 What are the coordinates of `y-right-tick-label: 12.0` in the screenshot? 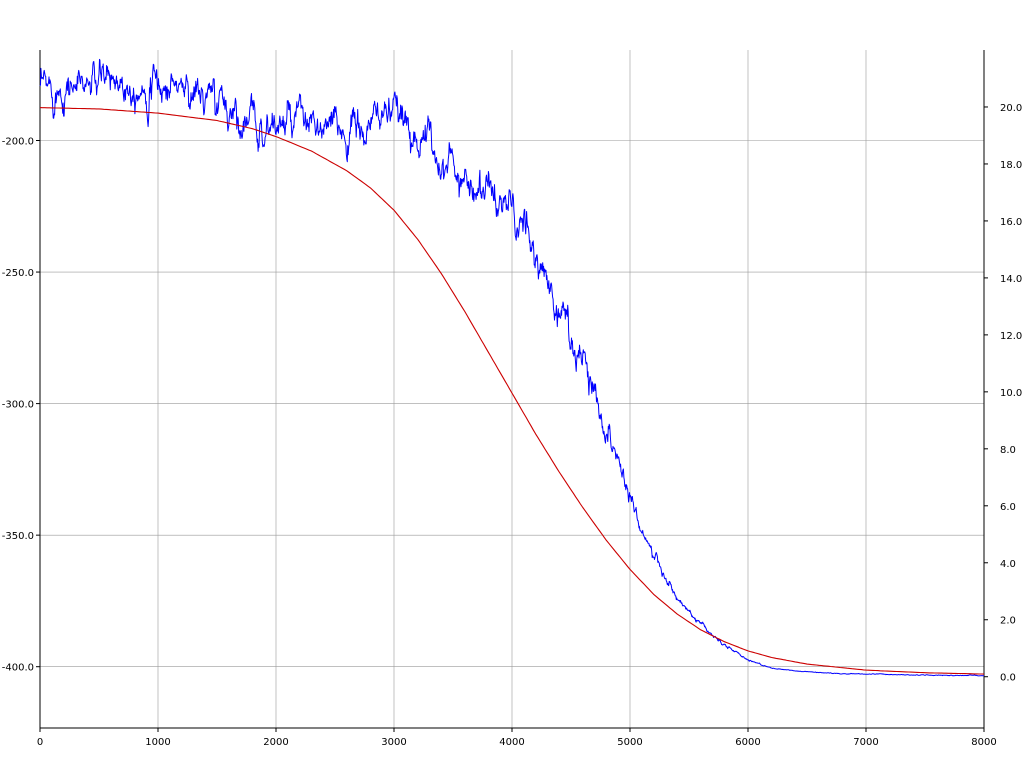 It's located at (1011, 336).